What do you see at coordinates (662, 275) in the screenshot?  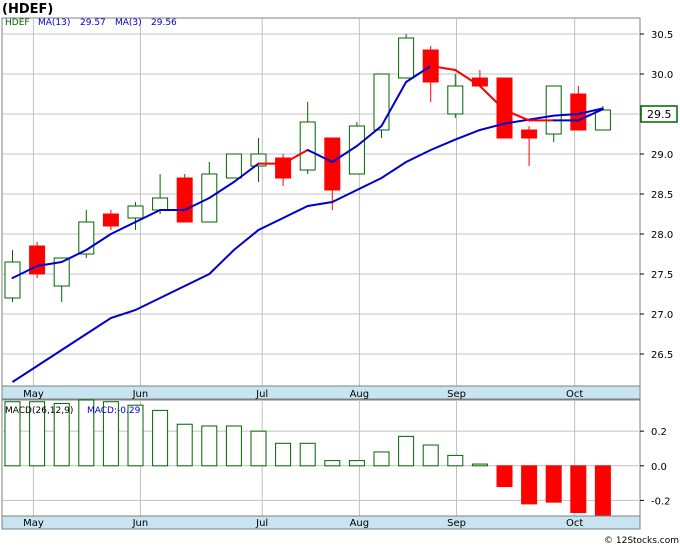 I see `price-tick-label: 27.5` at bounding box center [662, 275].